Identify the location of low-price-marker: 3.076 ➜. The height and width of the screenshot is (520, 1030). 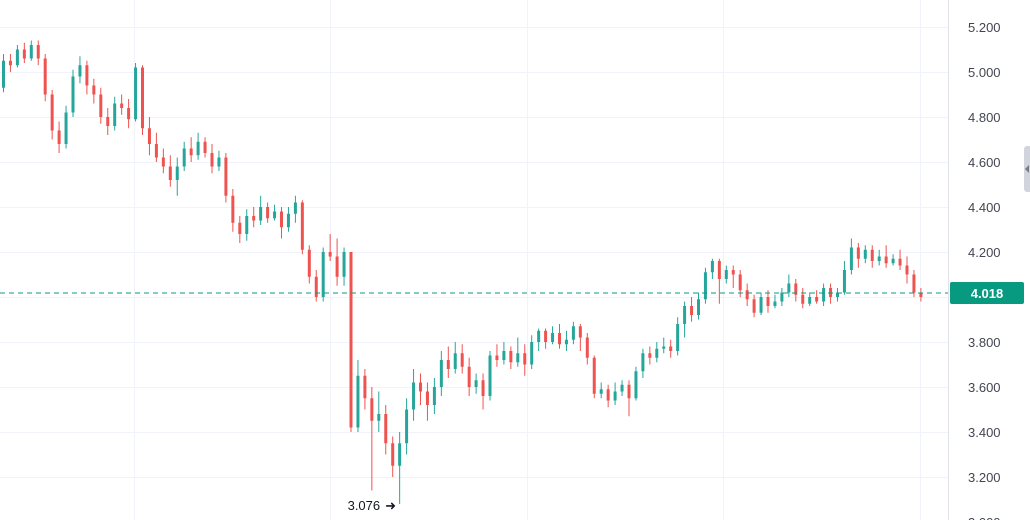
(372, 505).